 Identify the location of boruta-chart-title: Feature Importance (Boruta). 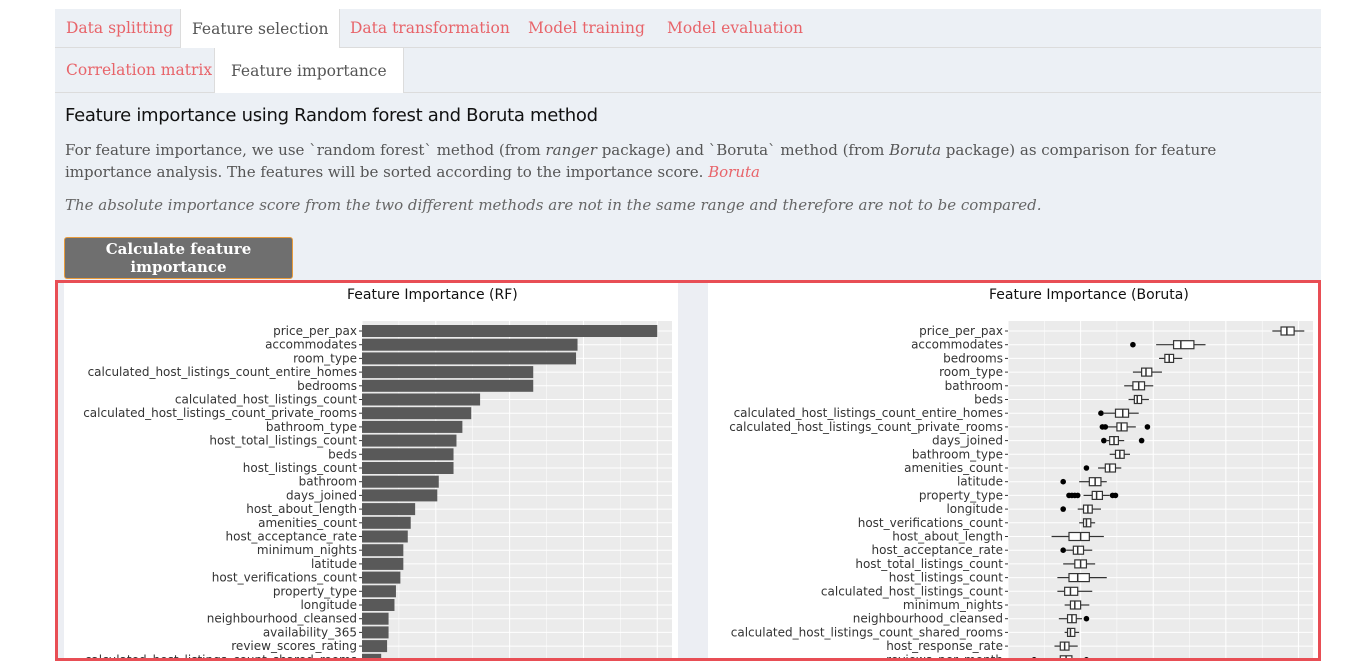
(1089, 295).